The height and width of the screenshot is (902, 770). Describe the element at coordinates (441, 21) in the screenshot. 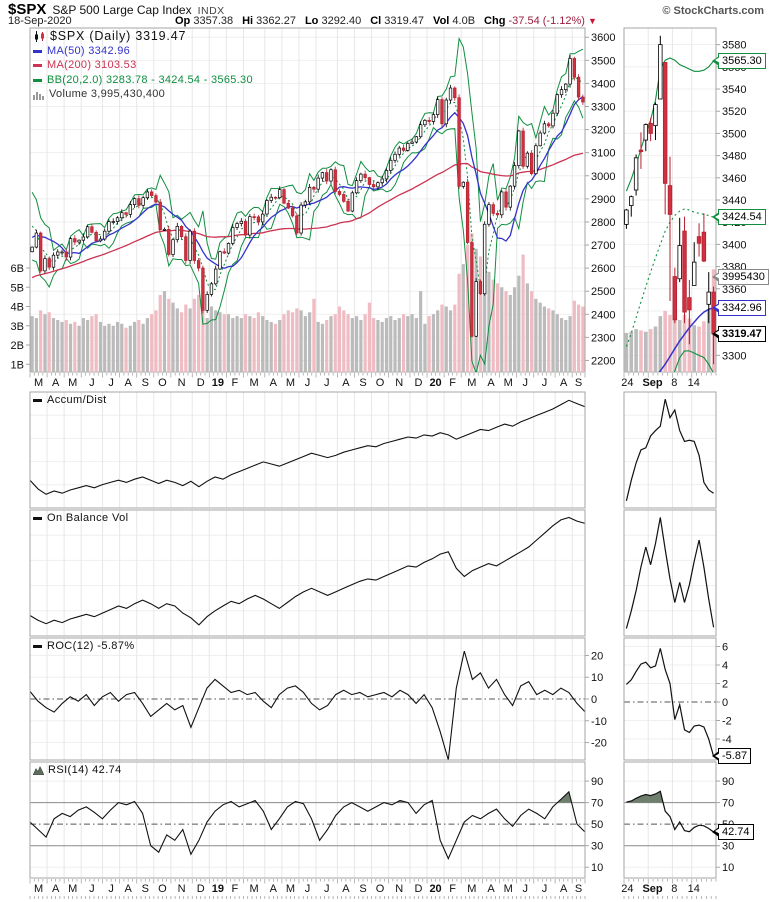

I see `volume-label: Vol` at that location.